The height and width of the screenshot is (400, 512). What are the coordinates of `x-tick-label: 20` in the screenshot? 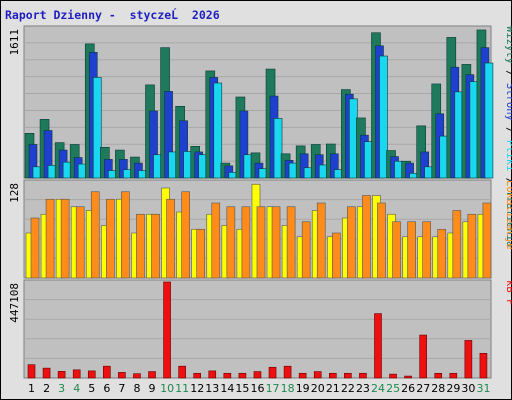 It's located at (318, 388).